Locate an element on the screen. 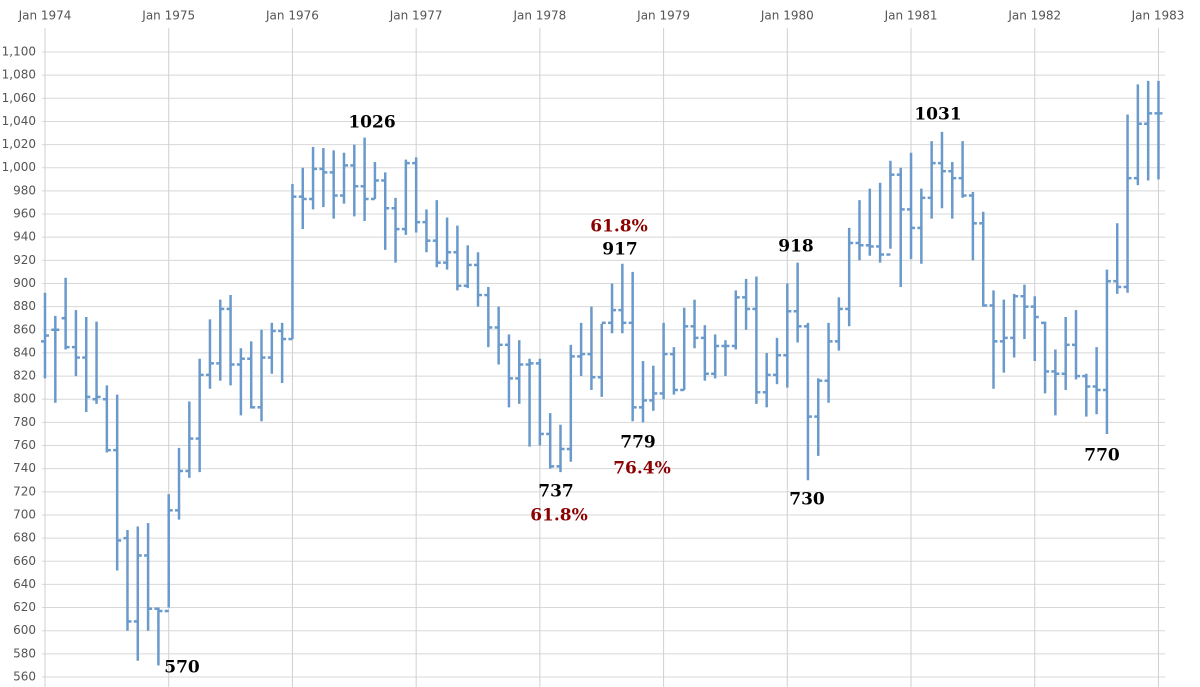 This screenshot has height=687, width=1200. annotation: 1026 is located at coordinates (371, 123).